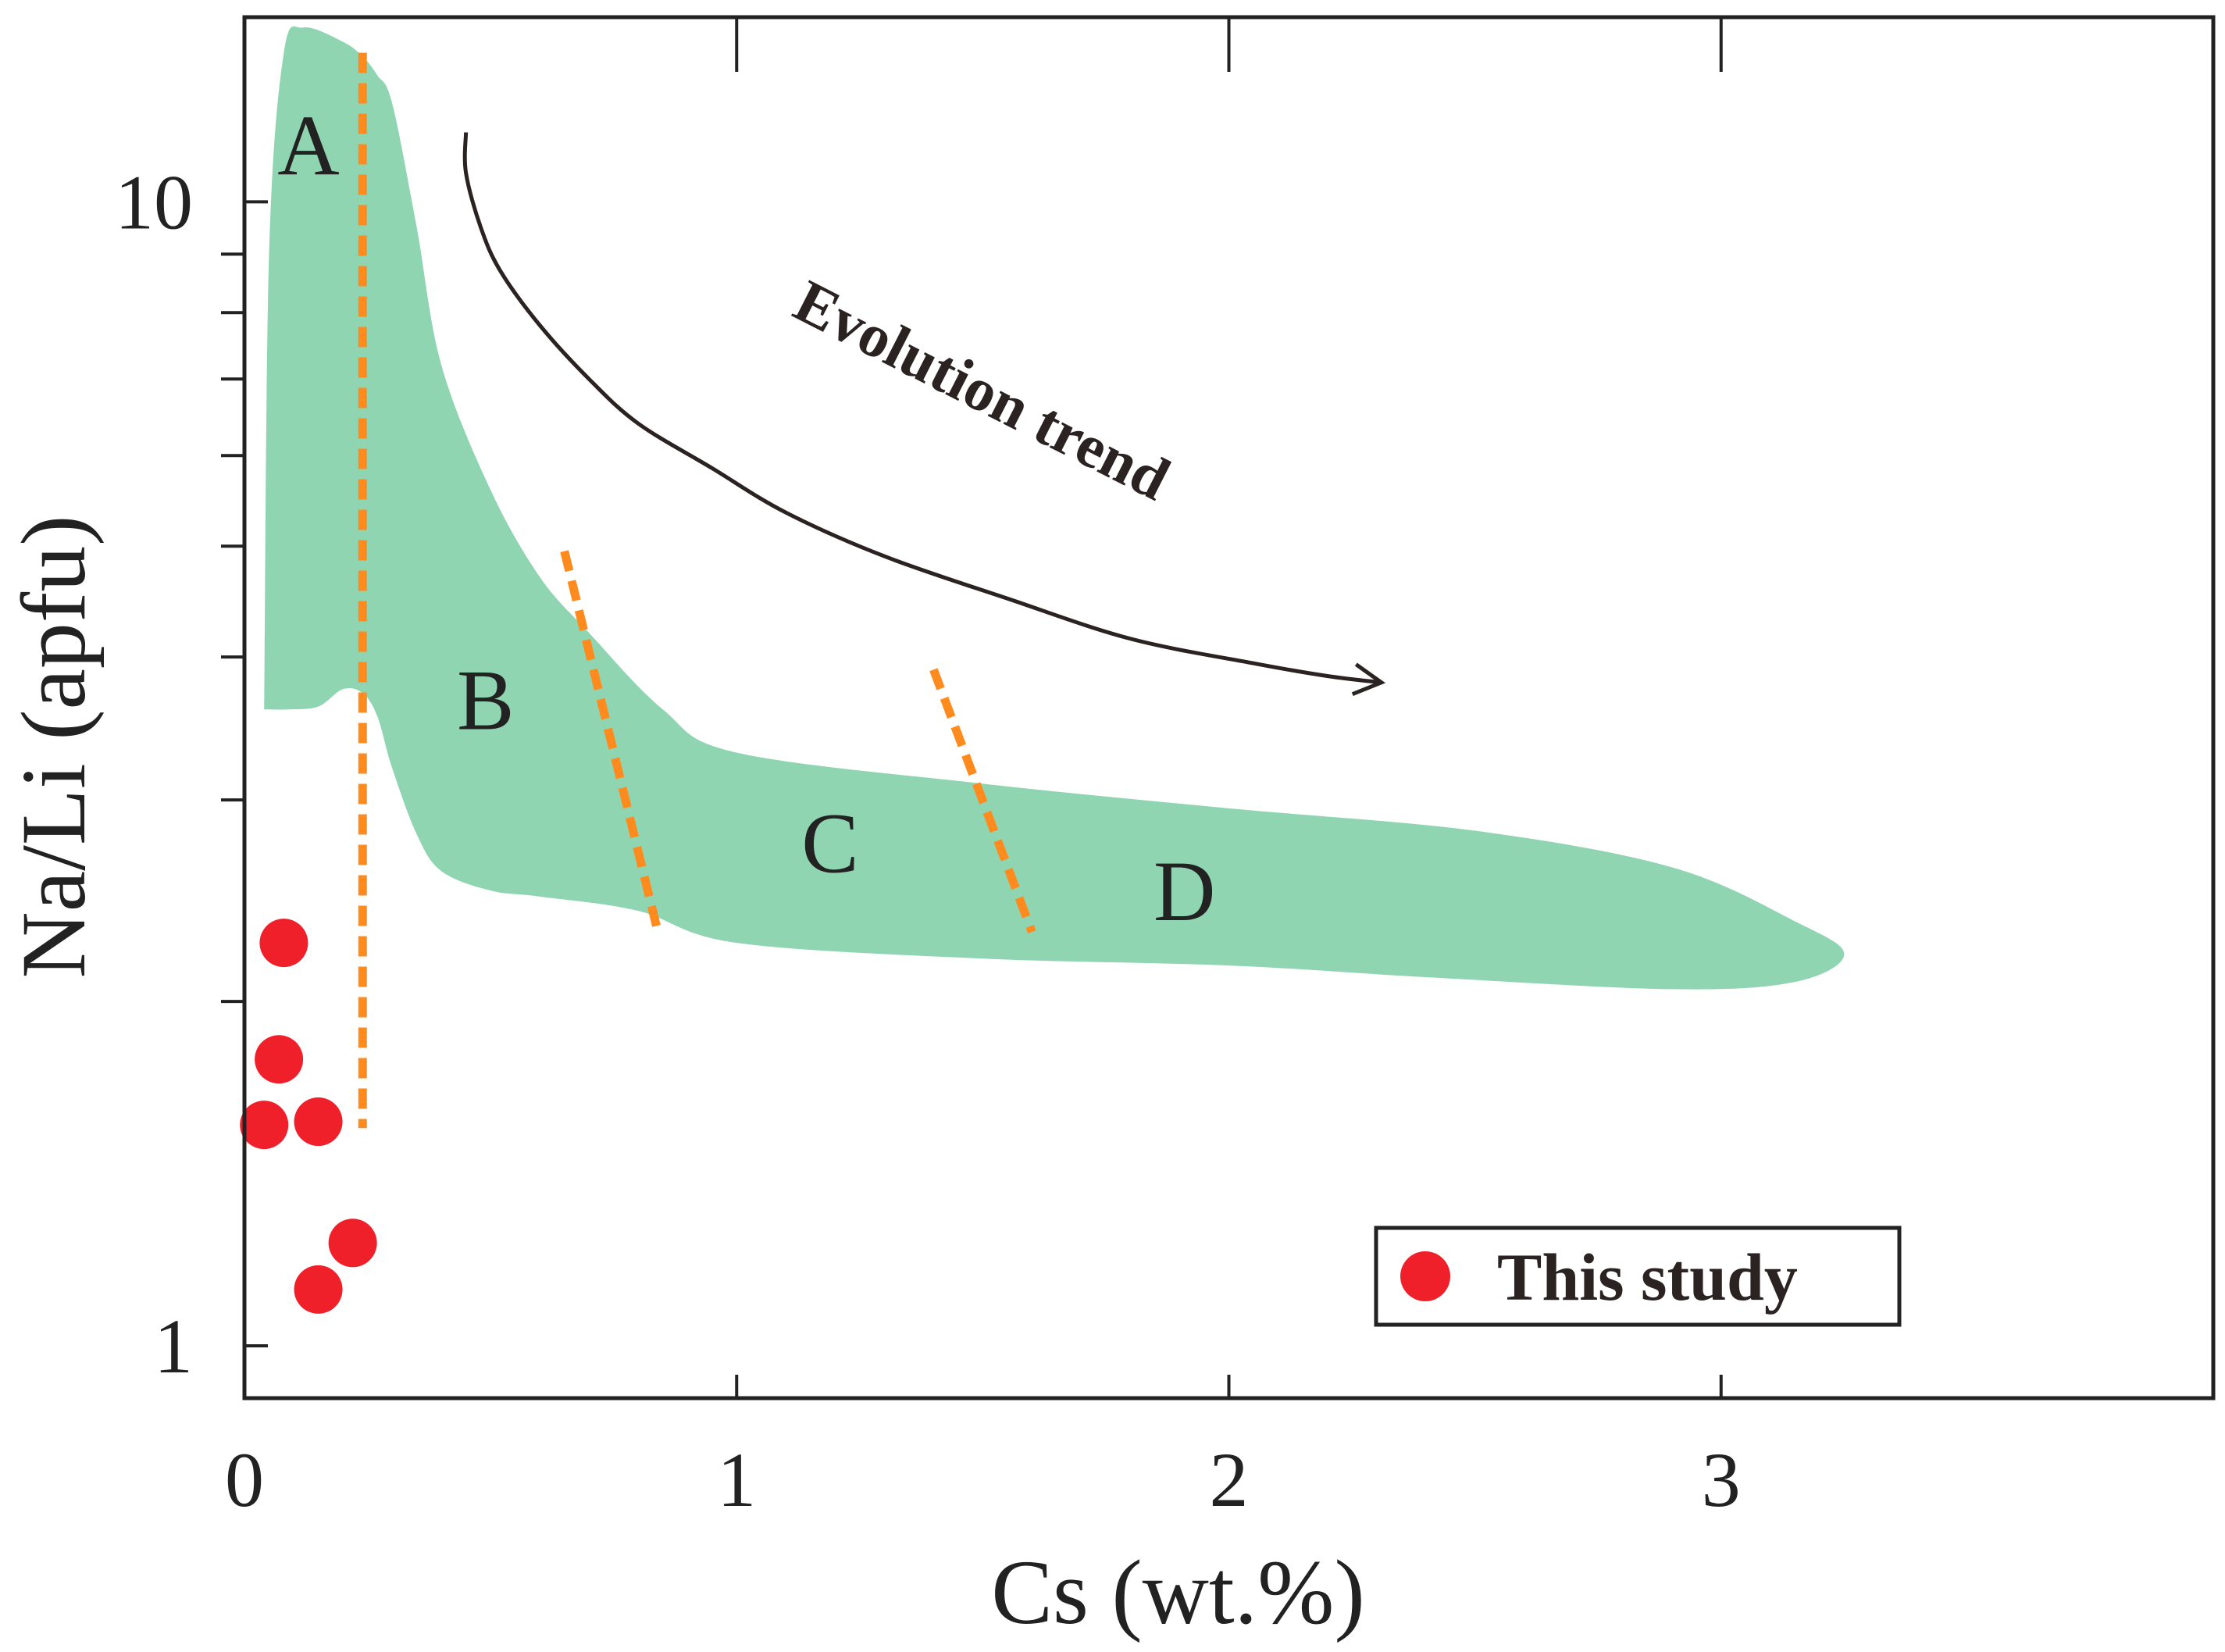  Describe the element at coordinates (1647, 1277) in the screenshot. I see `legend-label: This study` at that location.